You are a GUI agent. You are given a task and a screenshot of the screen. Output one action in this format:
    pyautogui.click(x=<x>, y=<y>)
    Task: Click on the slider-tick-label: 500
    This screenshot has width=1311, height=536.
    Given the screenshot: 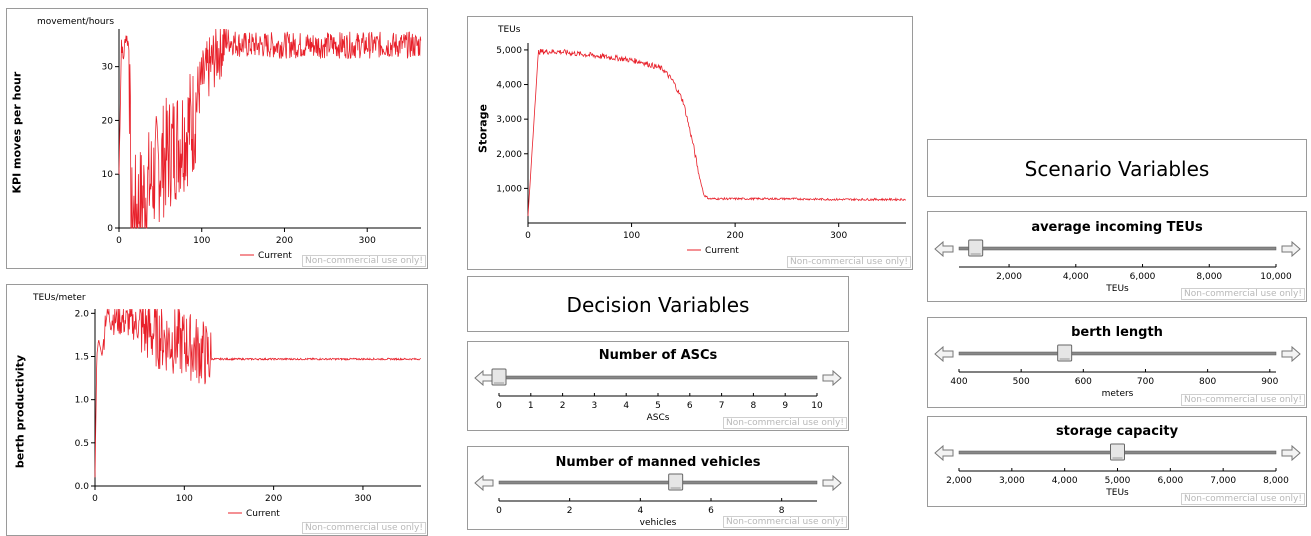 What is the action you would take?
    pyautogui.click(x=1021, y=382)
    